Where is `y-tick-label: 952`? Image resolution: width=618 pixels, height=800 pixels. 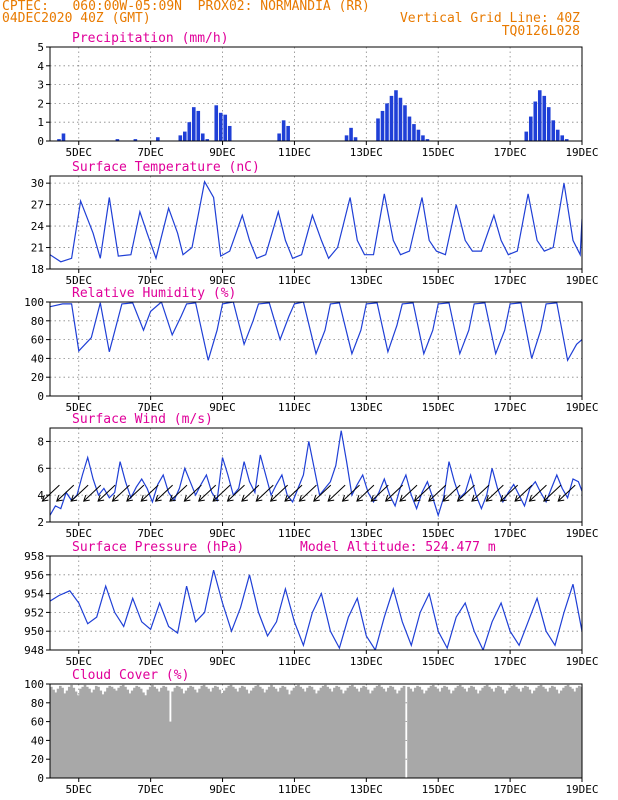
y-tick-label: 952 is located at coordinates (34, 612).